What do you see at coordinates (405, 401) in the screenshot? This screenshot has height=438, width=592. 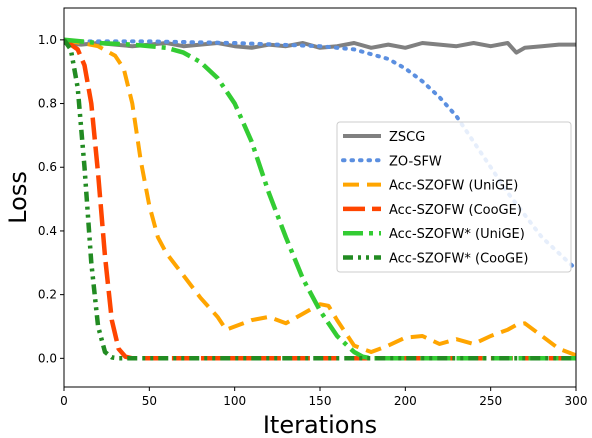 I see `x-tick-label: 200` at bounding box center [405, 401].